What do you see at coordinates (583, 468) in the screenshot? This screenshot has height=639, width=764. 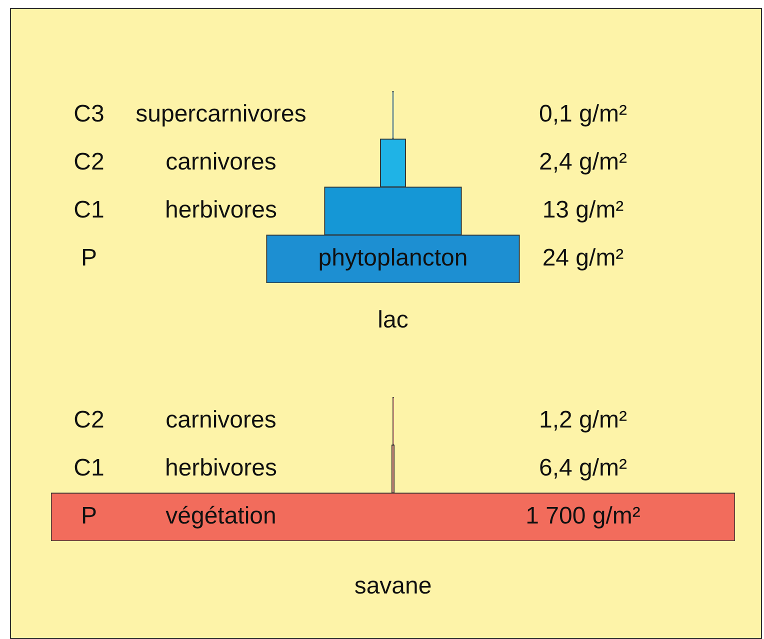 I see `data-label: 6,4 g/m²` at bounding box center [583, 468].